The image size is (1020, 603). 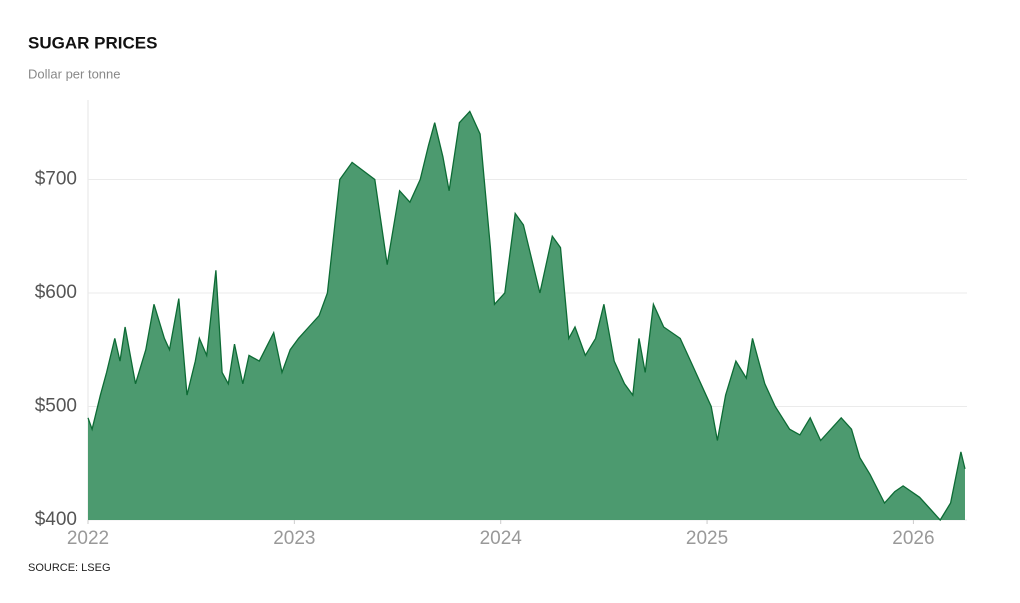 I want to click on x-tick-label: 2025, so click(x=707, y=538).